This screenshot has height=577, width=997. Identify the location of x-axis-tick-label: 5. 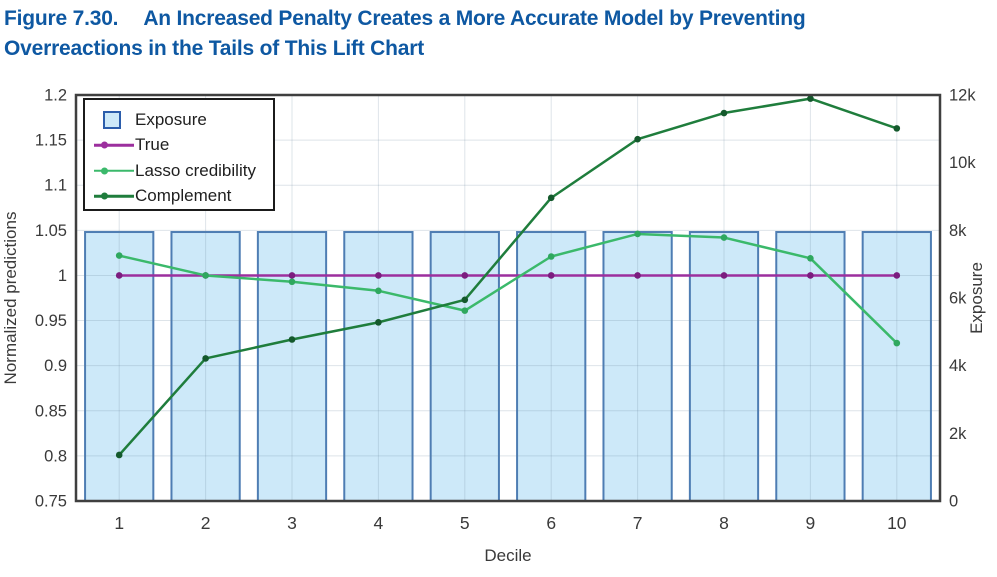
(465, 523).